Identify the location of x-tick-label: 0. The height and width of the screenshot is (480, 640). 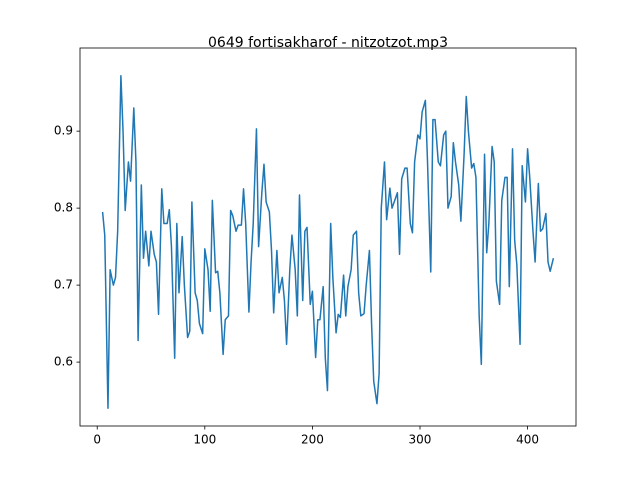
(97, 440).